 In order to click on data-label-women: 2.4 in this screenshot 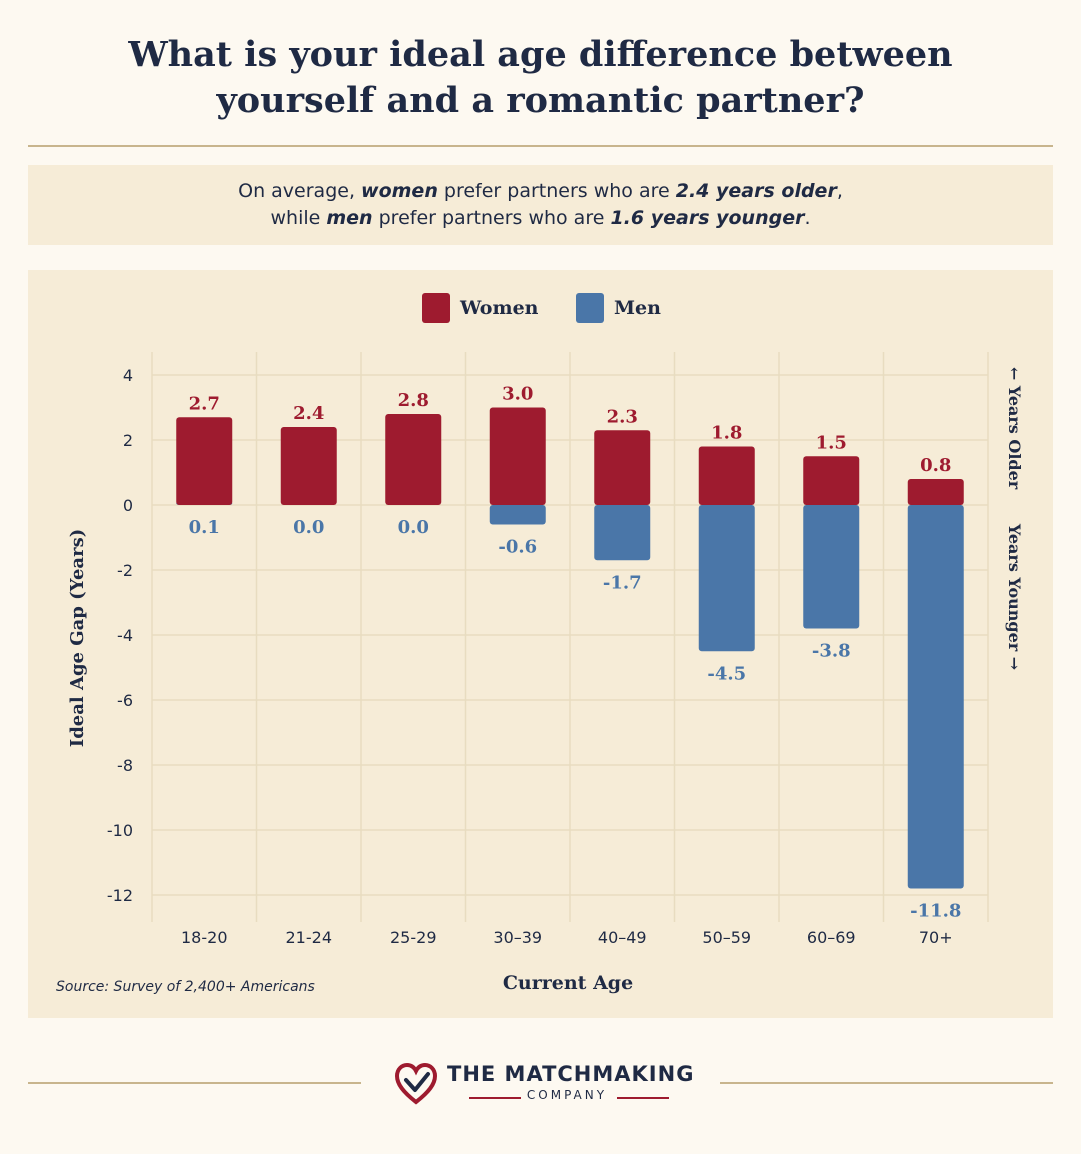, I will do `click(308, 413)`.